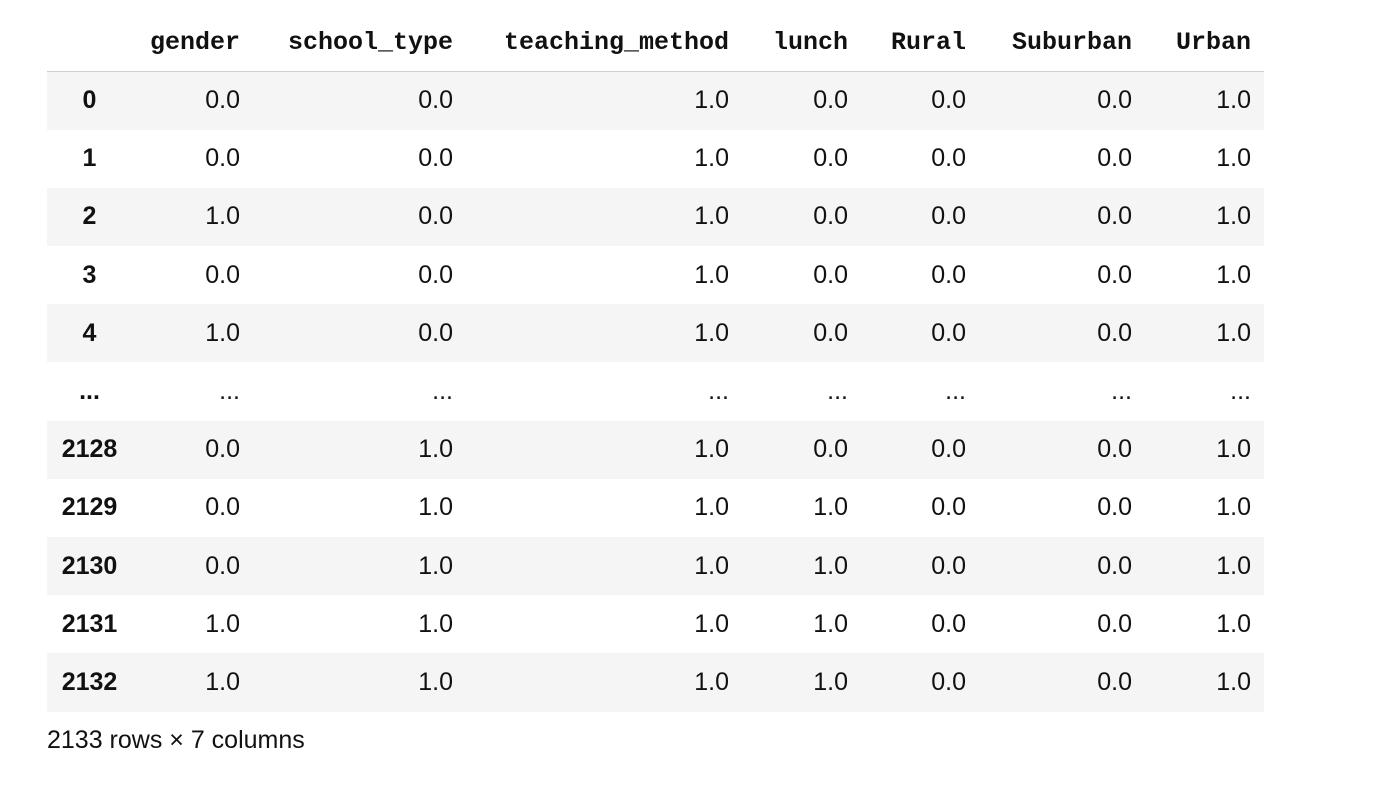 The image size is (1400, 789). Describe the element at coordinates (89, 274) in the screenshot. I see `row-index: 3` at that location.